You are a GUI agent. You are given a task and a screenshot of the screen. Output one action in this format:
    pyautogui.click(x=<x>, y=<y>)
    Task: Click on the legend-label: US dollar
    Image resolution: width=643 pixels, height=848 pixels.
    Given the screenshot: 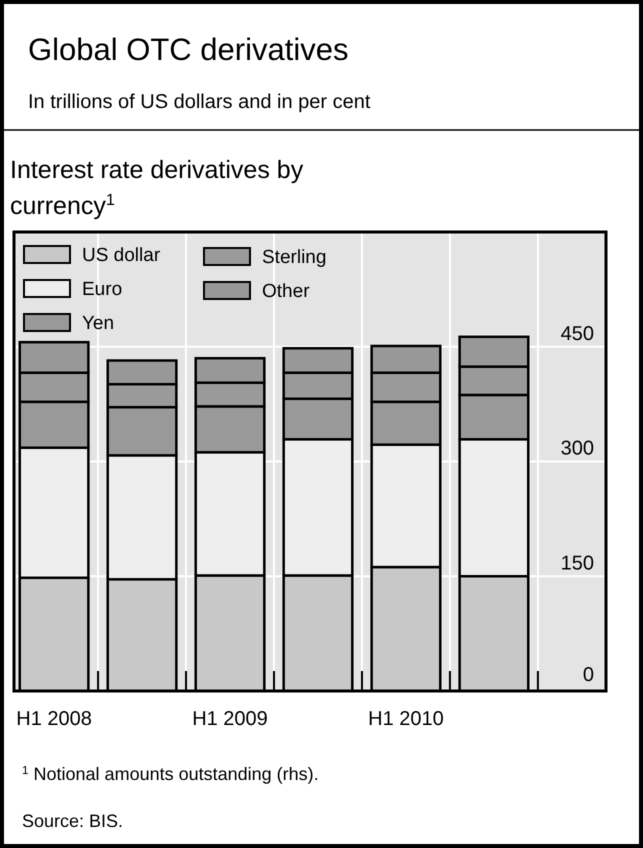 What is the action you would take?
    pyautogui.click(x=121, y=255)
    